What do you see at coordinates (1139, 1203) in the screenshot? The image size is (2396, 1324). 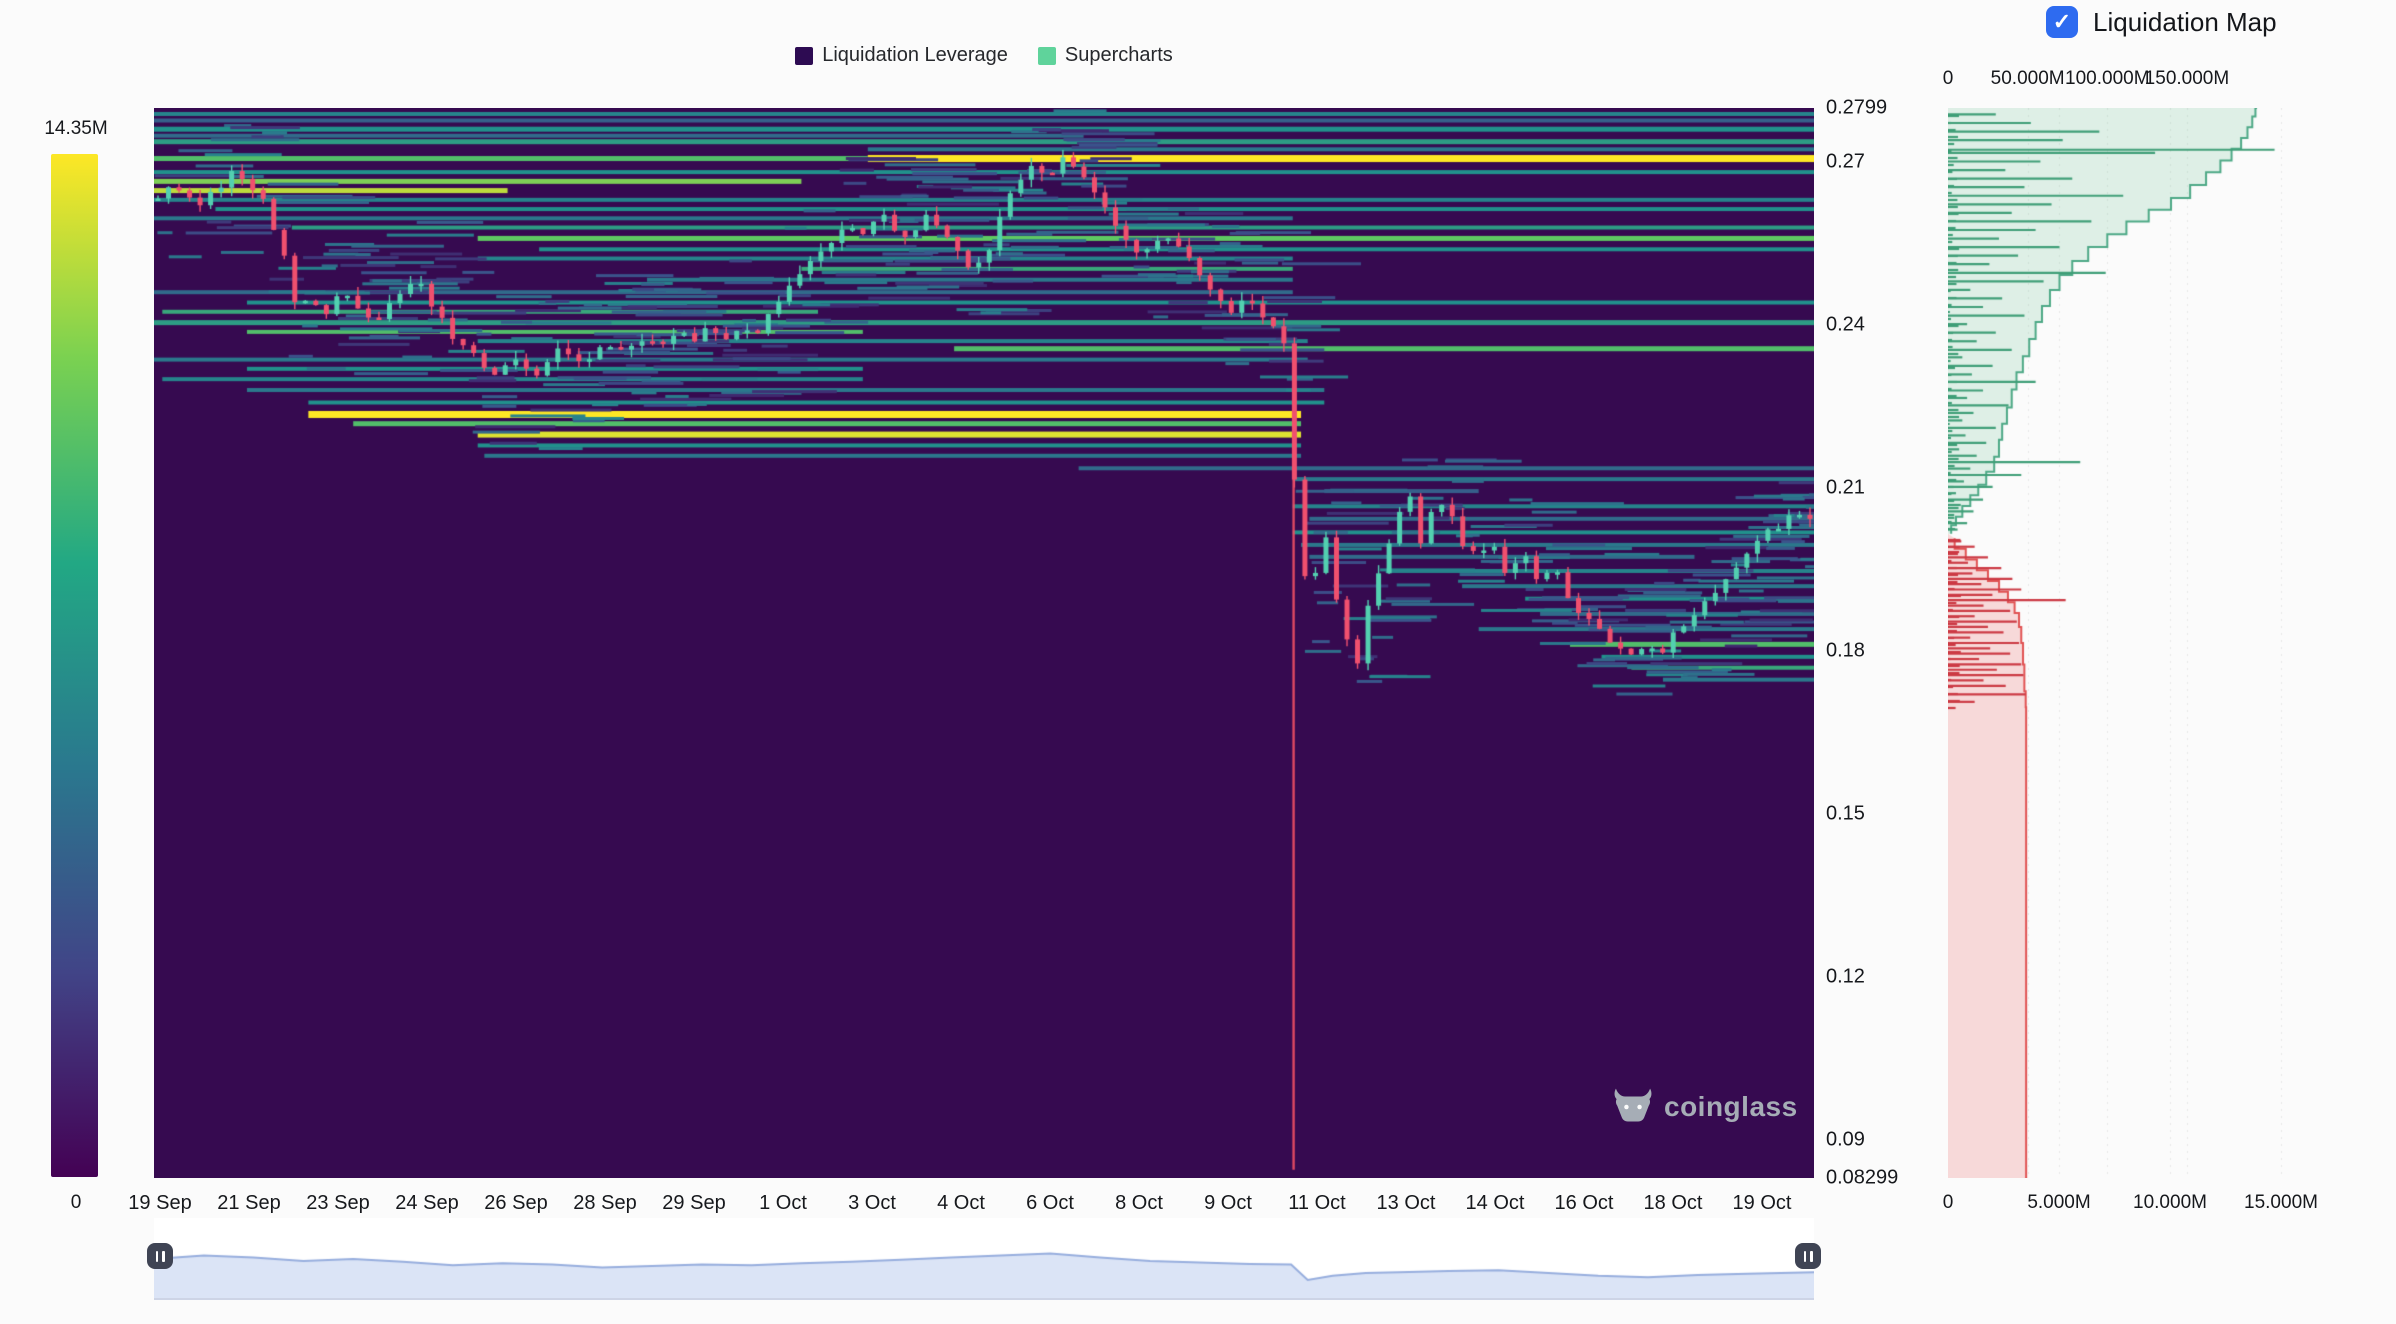 I see `date-tick-label: 8 Oct` at bounding box center [1139, 1203].